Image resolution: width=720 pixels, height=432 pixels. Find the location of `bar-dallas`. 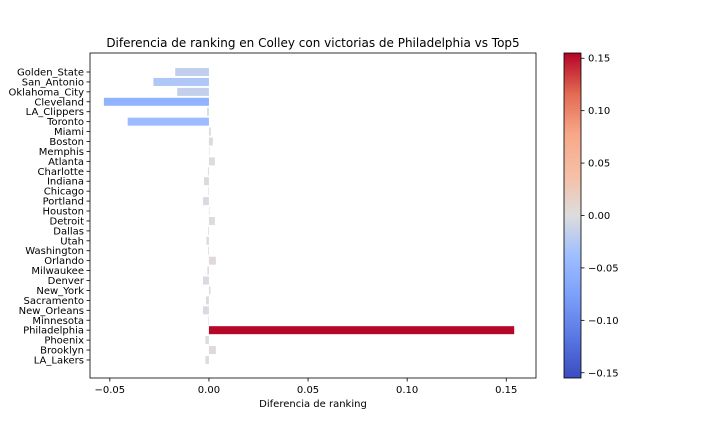

bar-dallas is located at coordinates (208, 230).